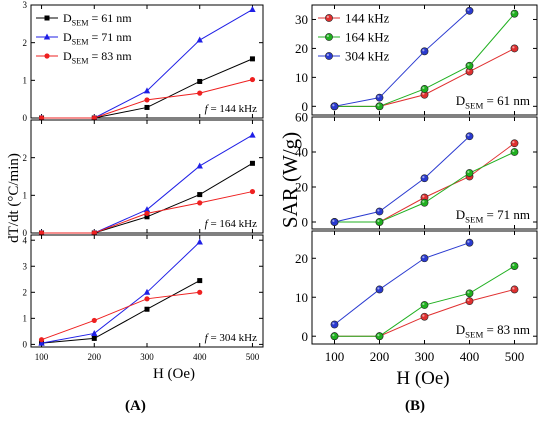  What do you see at coordinates (143, 178) in the screenshot?
I see `chart-a2: 0 1 2 f = 164 kHz` at bounding box center [143, 178].